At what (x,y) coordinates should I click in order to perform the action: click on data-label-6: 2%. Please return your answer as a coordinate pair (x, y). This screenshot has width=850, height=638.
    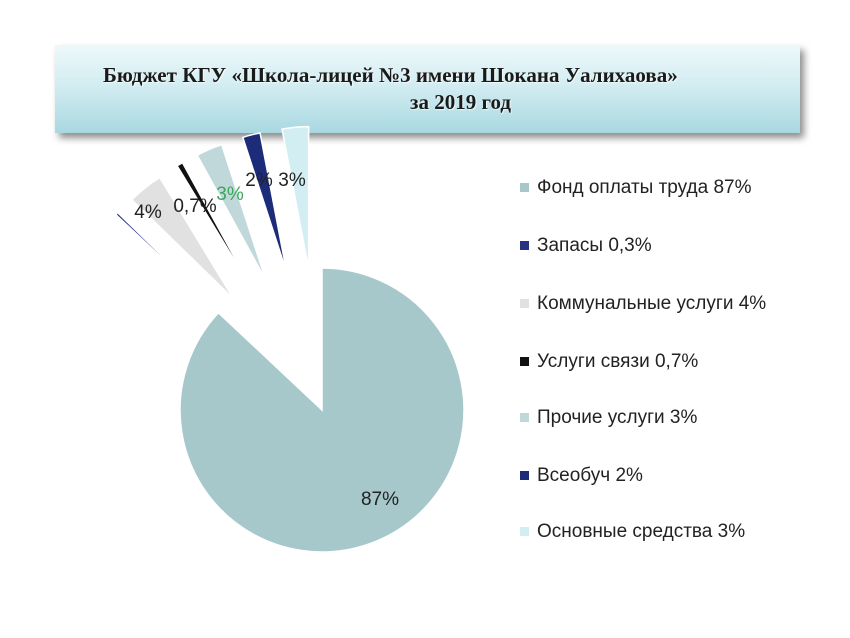
    Looking at the image, I should click on (259, 180).